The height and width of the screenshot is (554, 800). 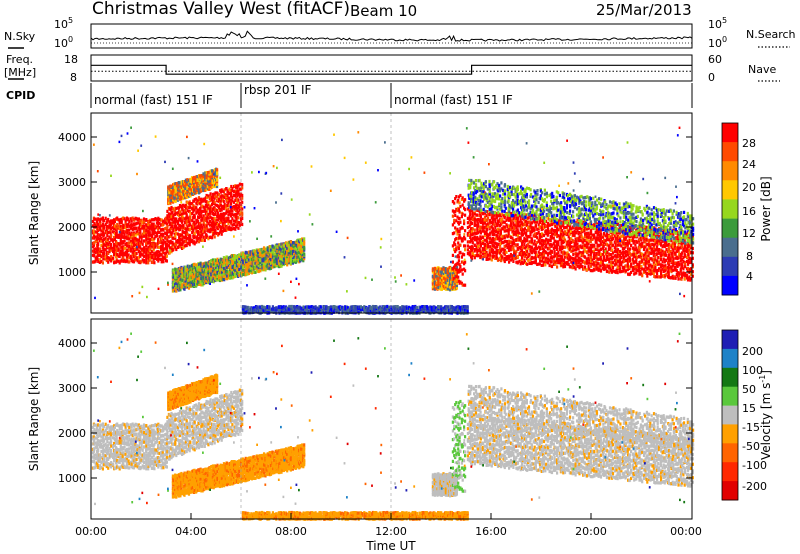 I want to click on freq-panel: Freq. [MHz] 18 8 60 0 Nave, so click(x=392, y=68).